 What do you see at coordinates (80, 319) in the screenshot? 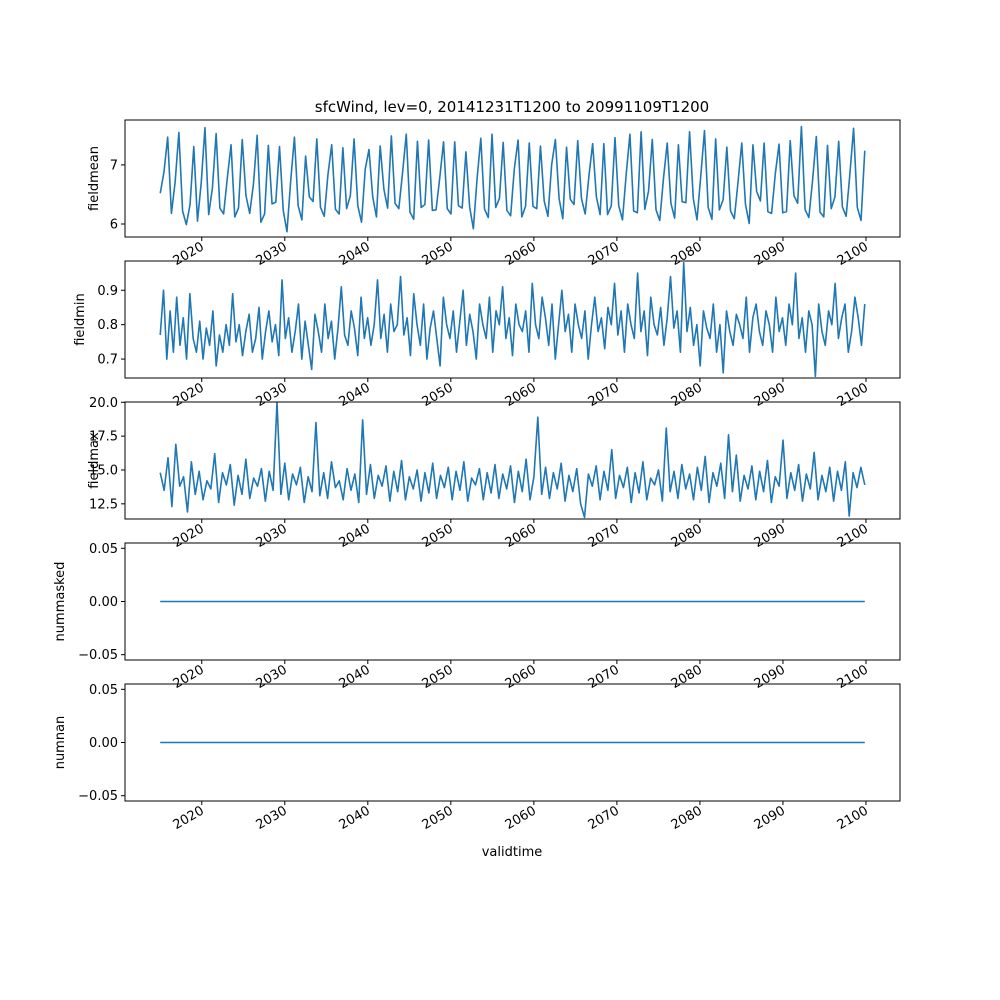
I see `y-axis-label: fieldmin` at bounding box center [80, 319].